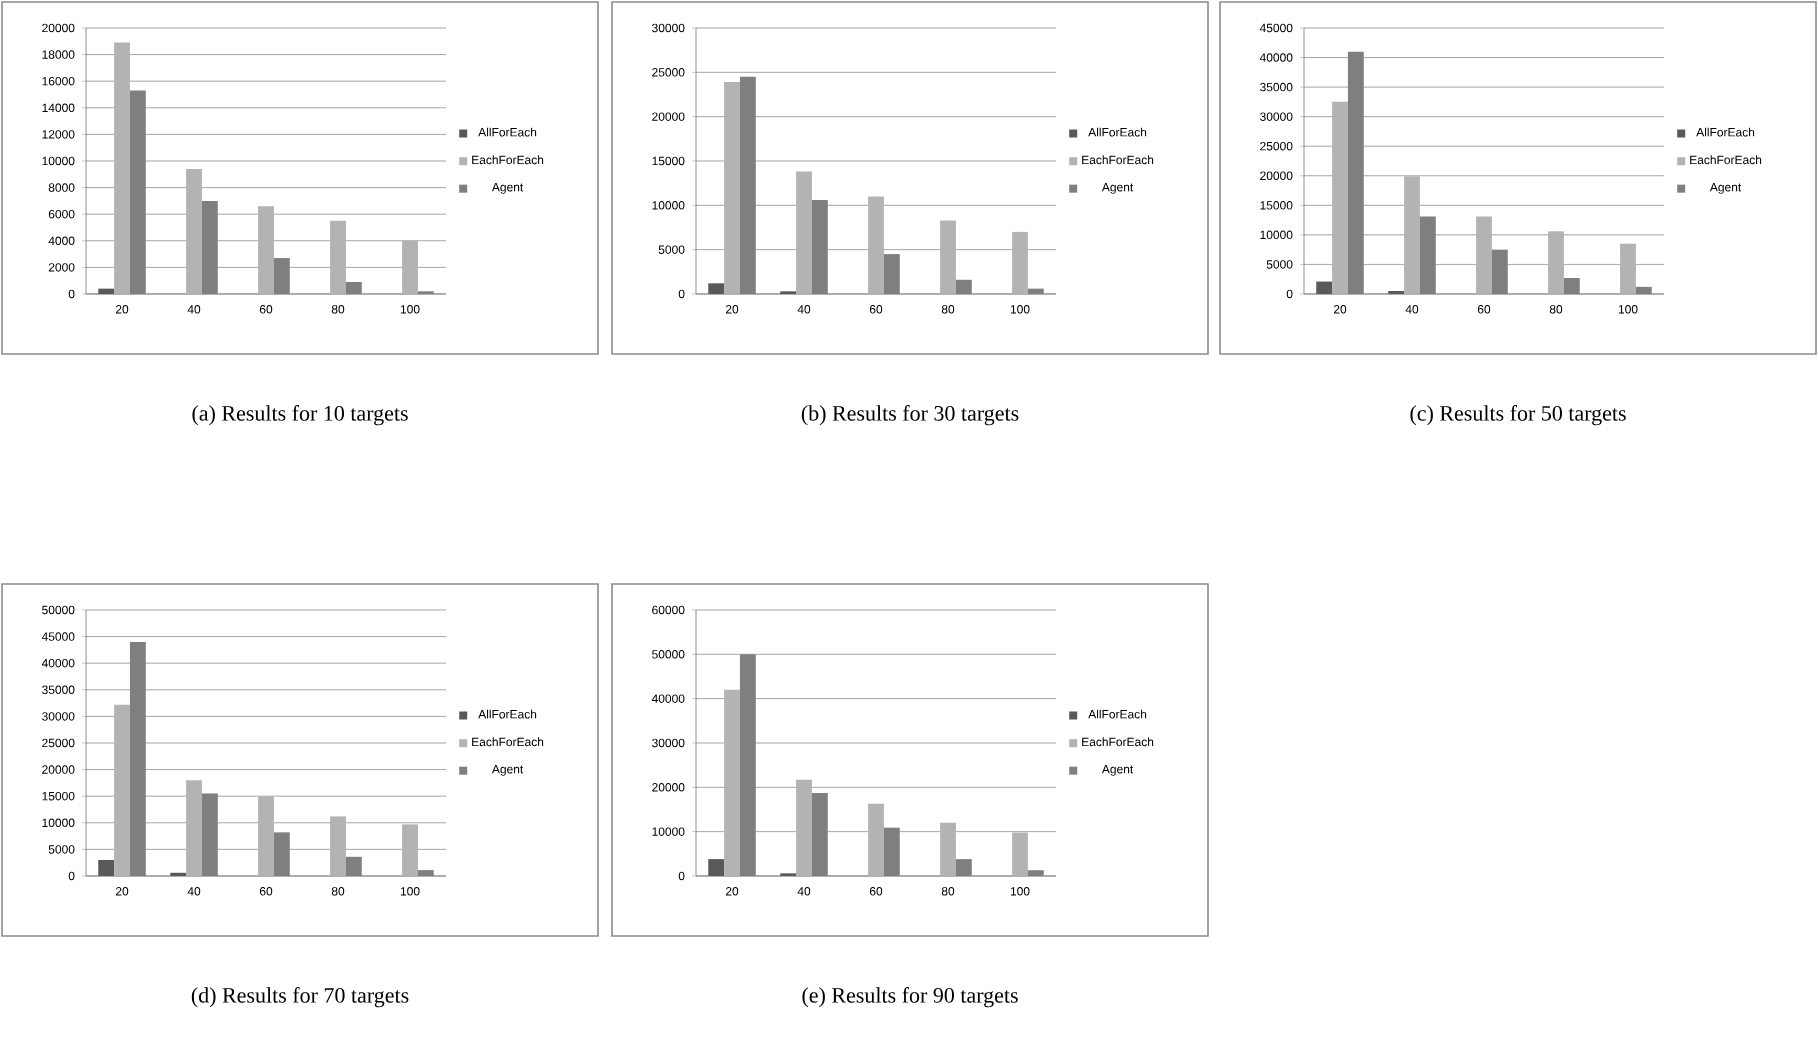 This screenshot has height=1058, width=1818. I want to click on text: (b) Results for 30 targets, so click(910, 415).